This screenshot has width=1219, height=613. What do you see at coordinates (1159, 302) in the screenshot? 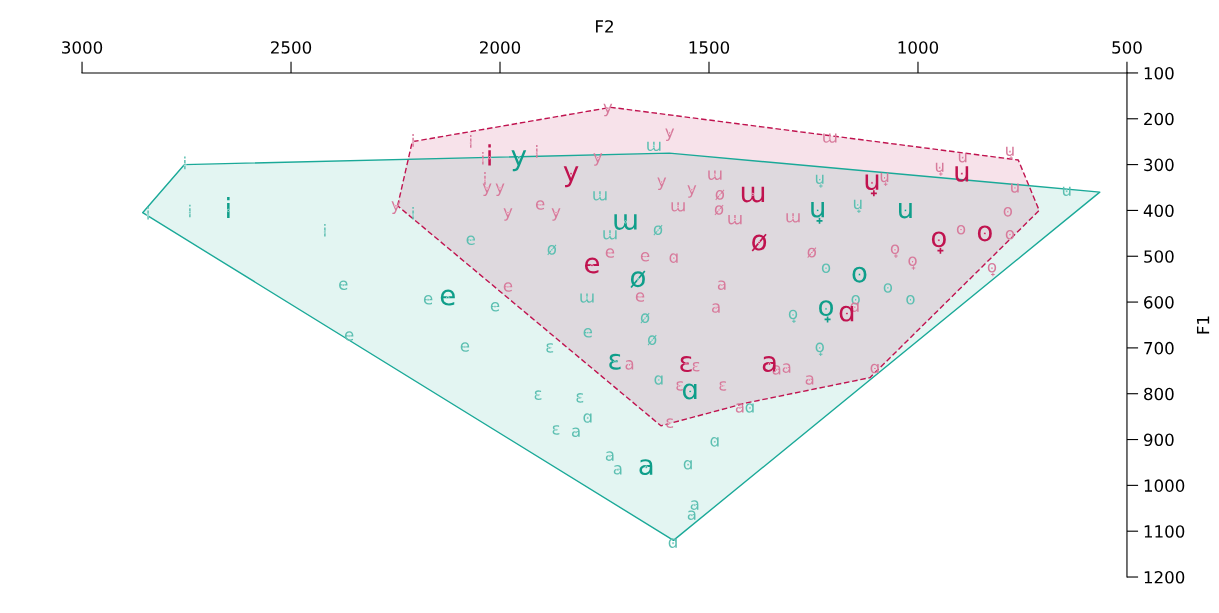
I see `y-tick-label: 600` at bounding box center [1159, 302].